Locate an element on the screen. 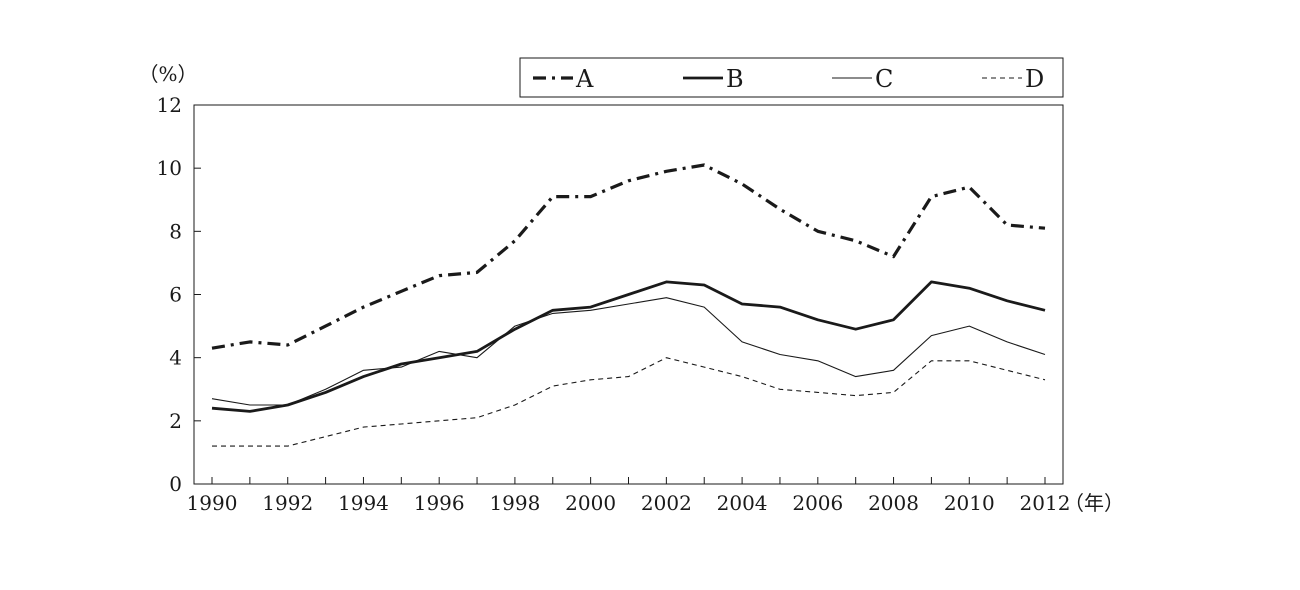 Image resolution: width=1300 pixels, height=590 pixels. legend-label-a: A is located at coordinates (584, 79).